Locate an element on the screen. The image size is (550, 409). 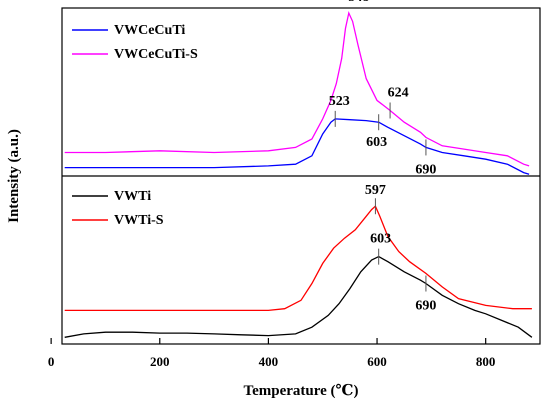
legend-label: VWCeCuTi is located at coordinates (149, 30).